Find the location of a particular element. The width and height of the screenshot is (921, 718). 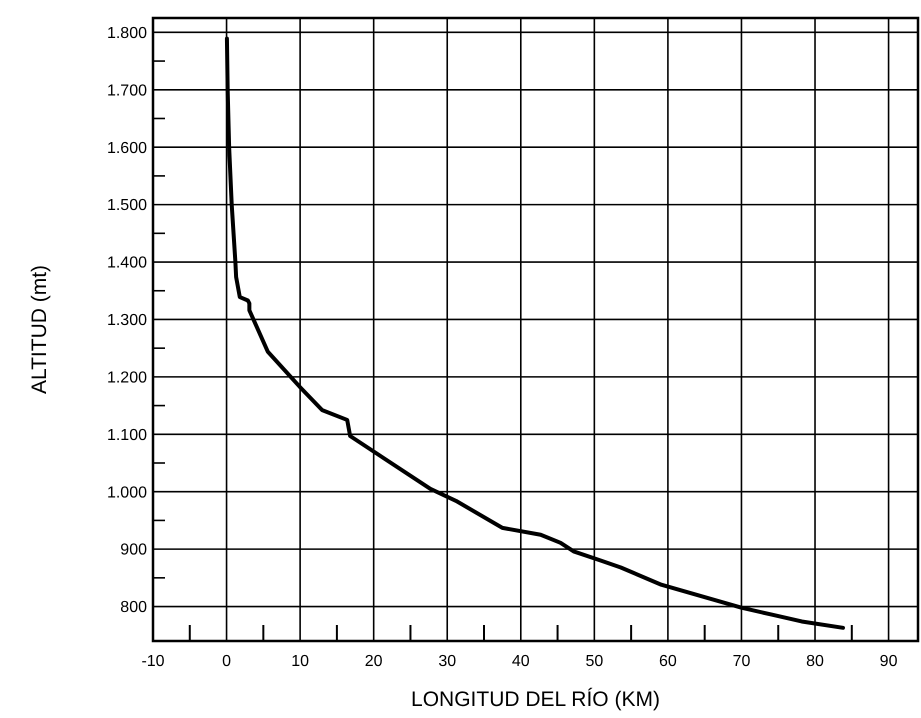

y-tick-label: 1.200 is located at coordinates (127, 377).